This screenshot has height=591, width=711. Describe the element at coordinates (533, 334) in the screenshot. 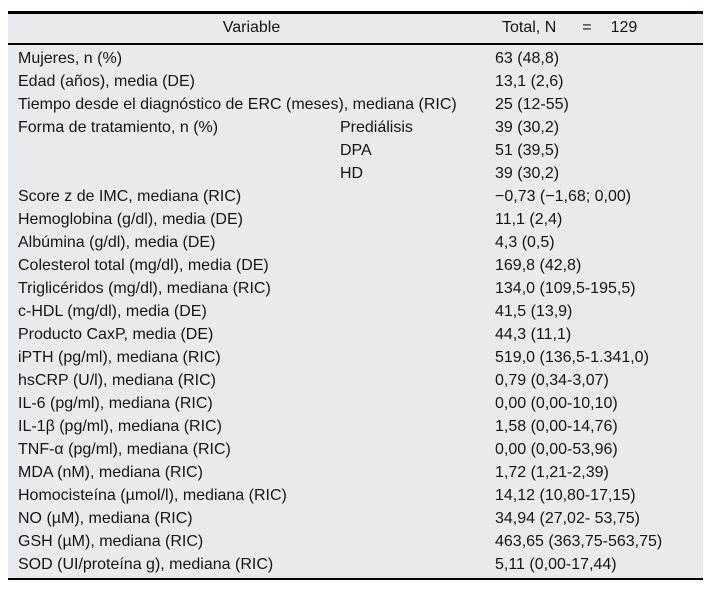

I see `cell-value: 44,3 (11,1)` at that location.